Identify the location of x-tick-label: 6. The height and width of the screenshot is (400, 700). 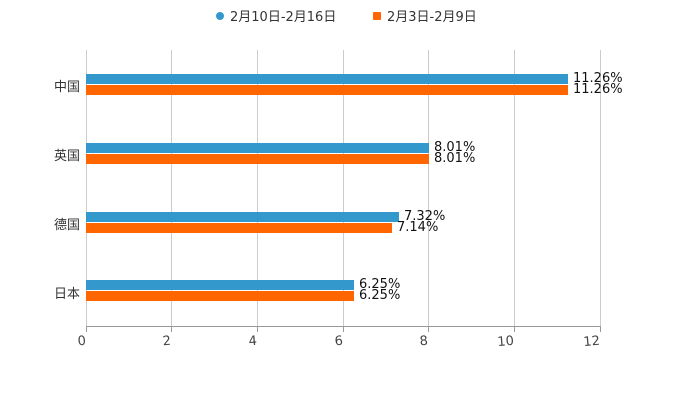
(339, 341).